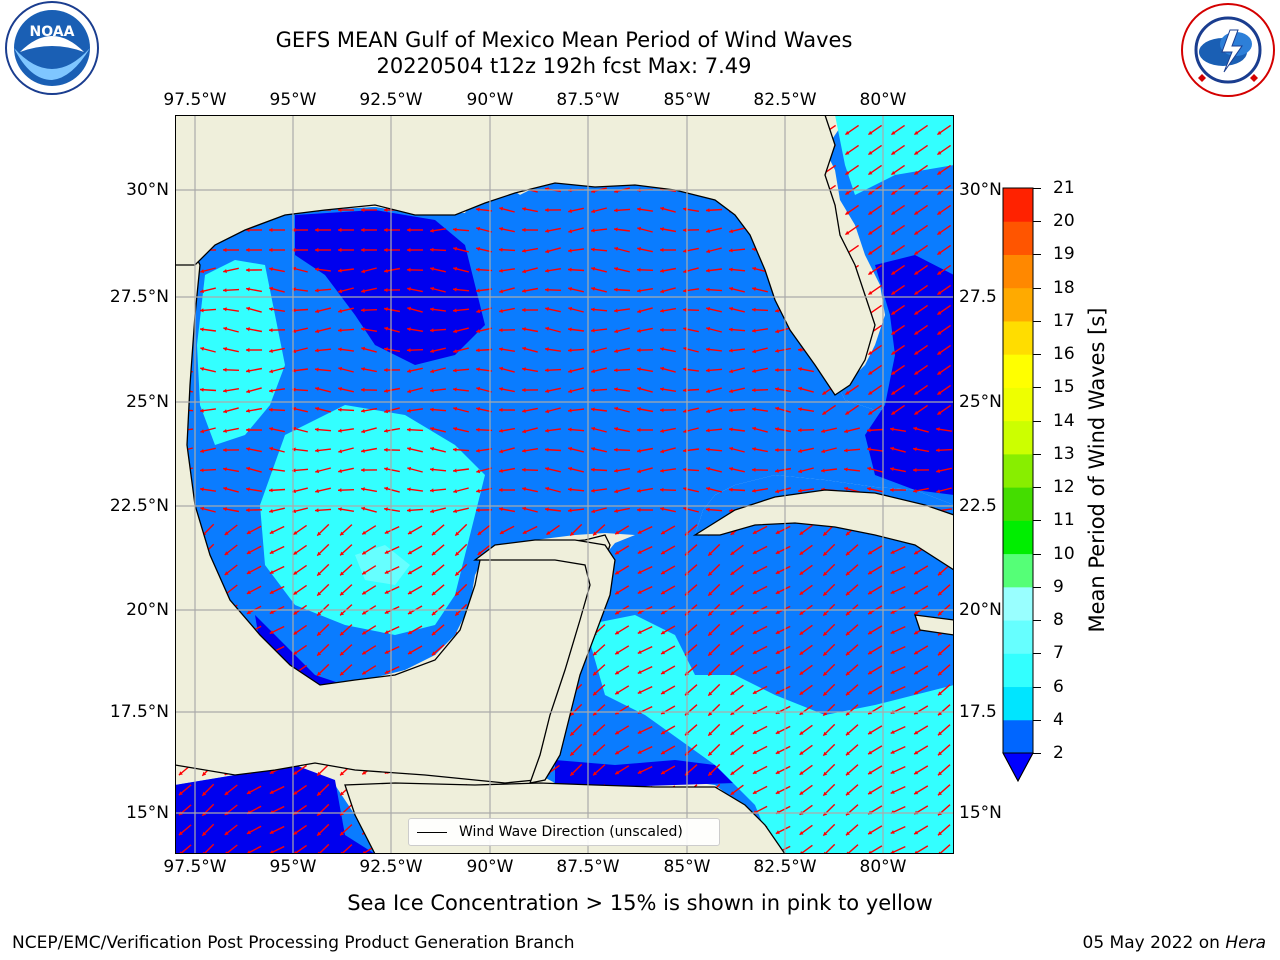 The image size is (1280, 960). What do you see at coordinates (980, 402) in the screenshot?
I see `y-tick-label-right: 25°N` at bounding box center [980, 402].